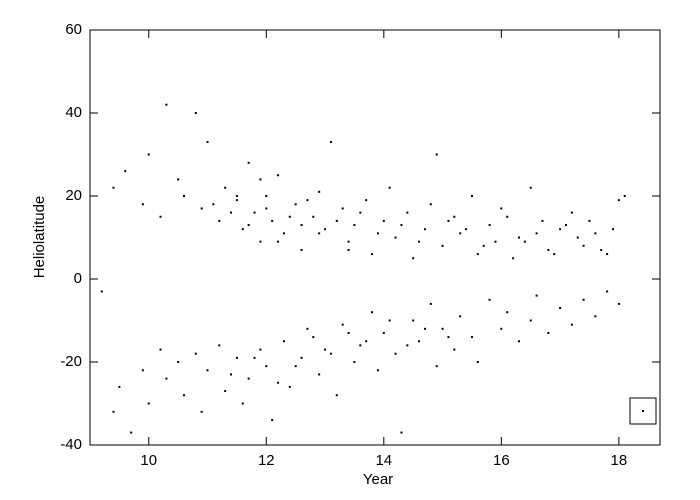  What do you see at coordinates (39, 237) in the screenshot?
I see `y-axis-label: Heliolatitude` at bounding box center [39, 237].